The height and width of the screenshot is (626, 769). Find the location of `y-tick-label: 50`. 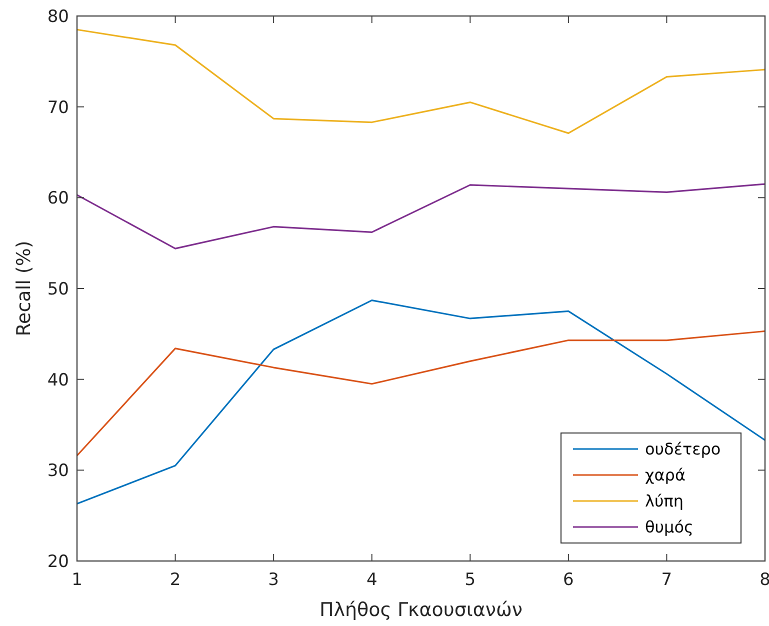

y-tick-label: 50 is located at coordinates (58, 289).